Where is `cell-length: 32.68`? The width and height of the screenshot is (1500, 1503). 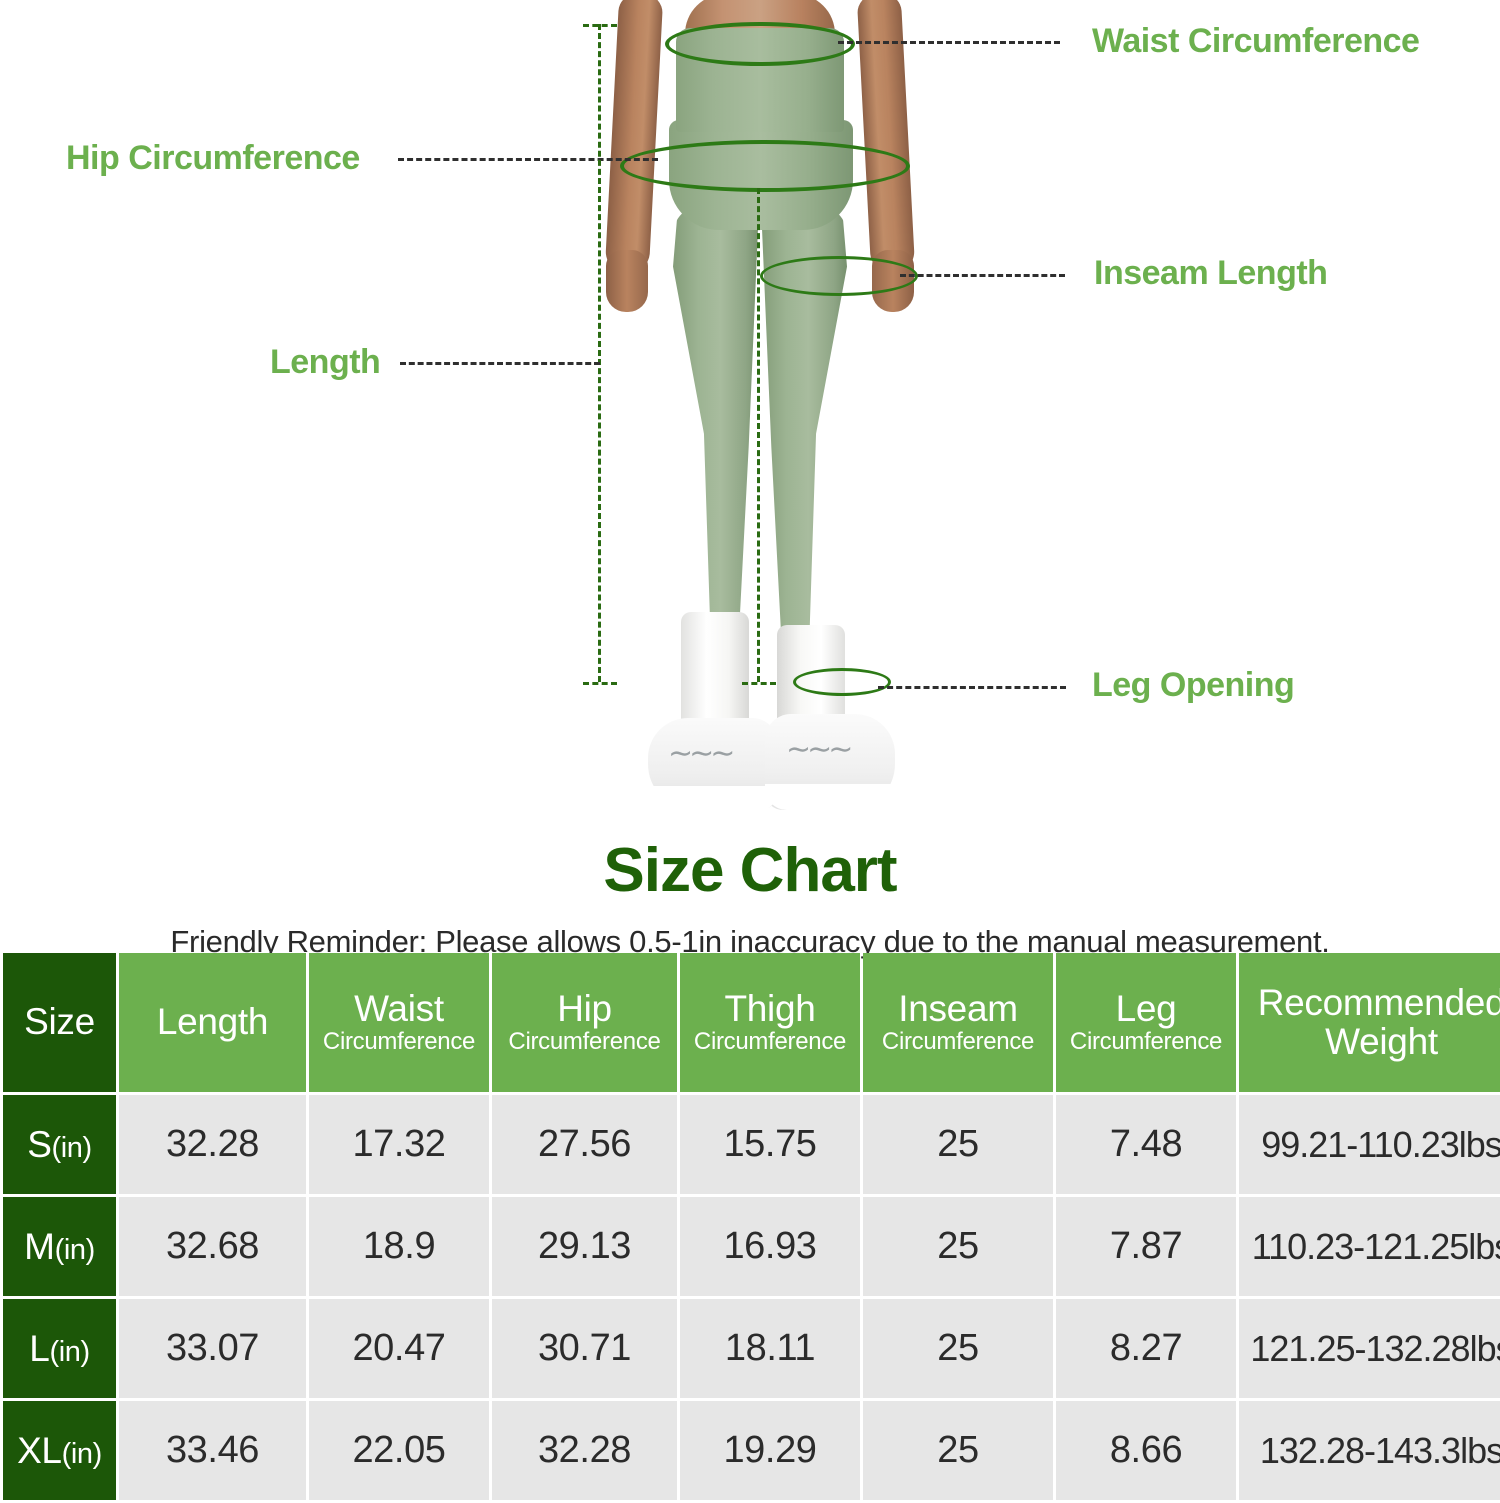 cell-length: 32.68 is located at coordinates (212, 1246).